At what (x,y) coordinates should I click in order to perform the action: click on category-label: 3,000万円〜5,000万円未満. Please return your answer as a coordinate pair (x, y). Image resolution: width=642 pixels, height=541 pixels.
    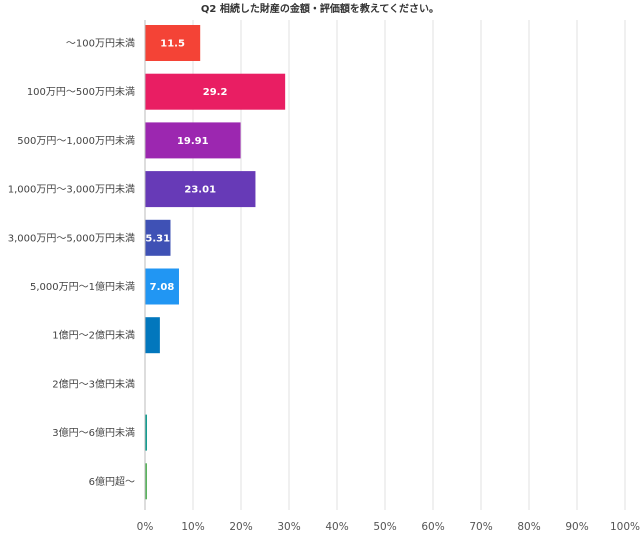
    Looking at the image, I should click on (71, 238).